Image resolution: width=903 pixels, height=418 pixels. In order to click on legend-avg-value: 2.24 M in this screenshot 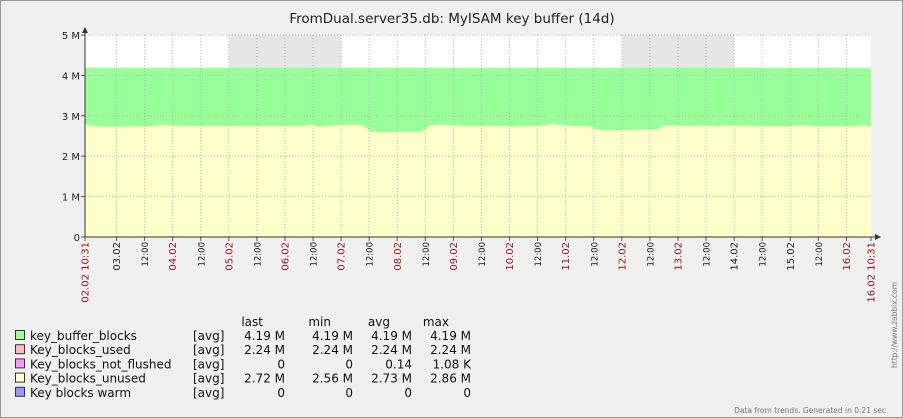, I will do `click(391, 350)`.